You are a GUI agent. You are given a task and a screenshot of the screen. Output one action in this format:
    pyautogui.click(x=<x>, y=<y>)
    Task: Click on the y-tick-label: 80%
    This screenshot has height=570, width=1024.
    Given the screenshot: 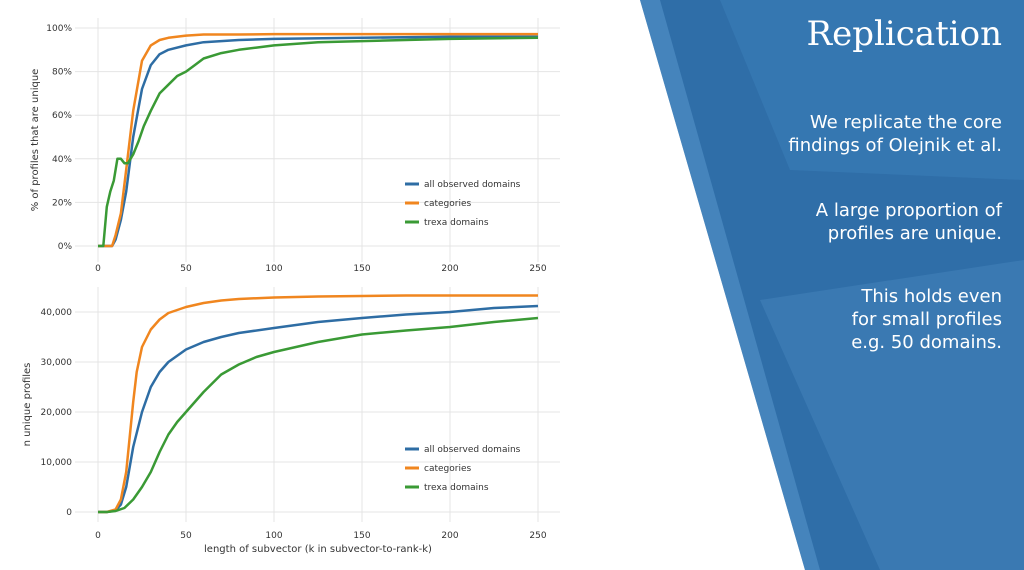 What is the action you would take?
    pyautogui.click(x=62, y=73)
    